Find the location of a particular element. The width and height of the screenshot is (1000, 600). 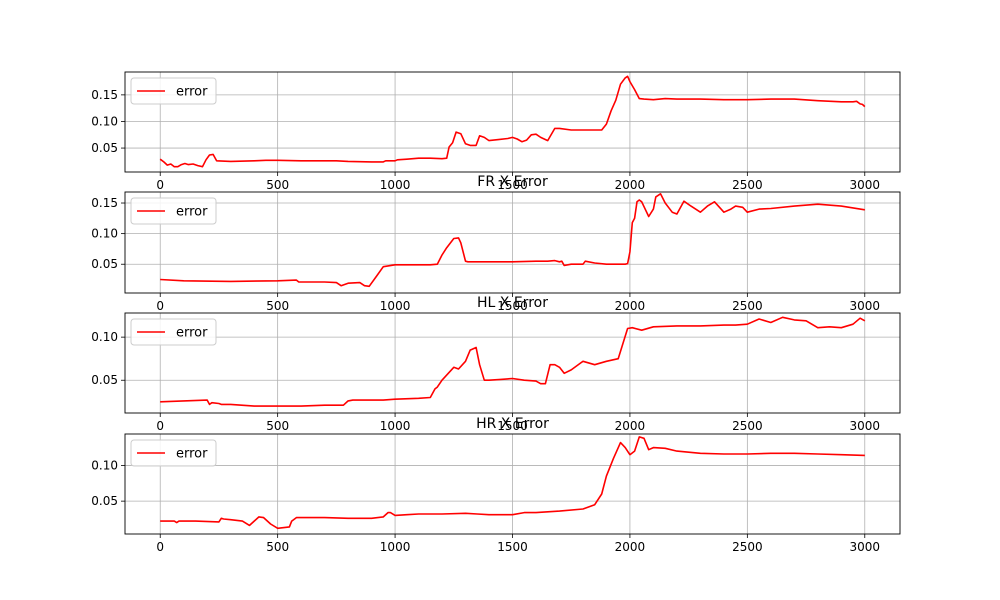

subplot-title: HR X Error is located at coordinates (512, 424).